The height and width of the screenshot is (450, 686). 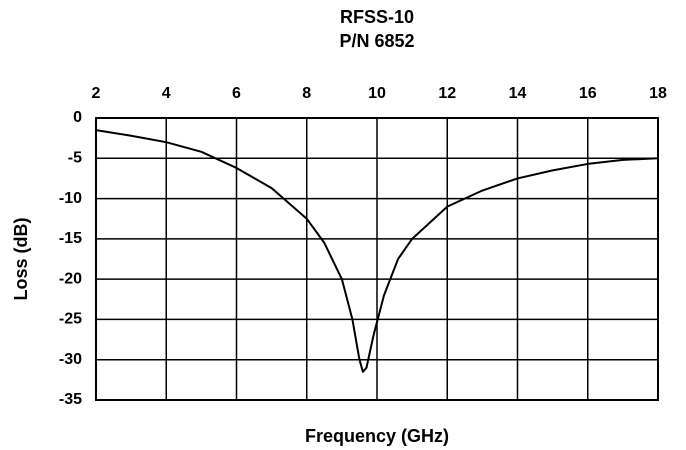 What do you see at coordinates (588, 93) in the screenshot?
I see `x-tick-label: 16` at bounding box center [588, 93].